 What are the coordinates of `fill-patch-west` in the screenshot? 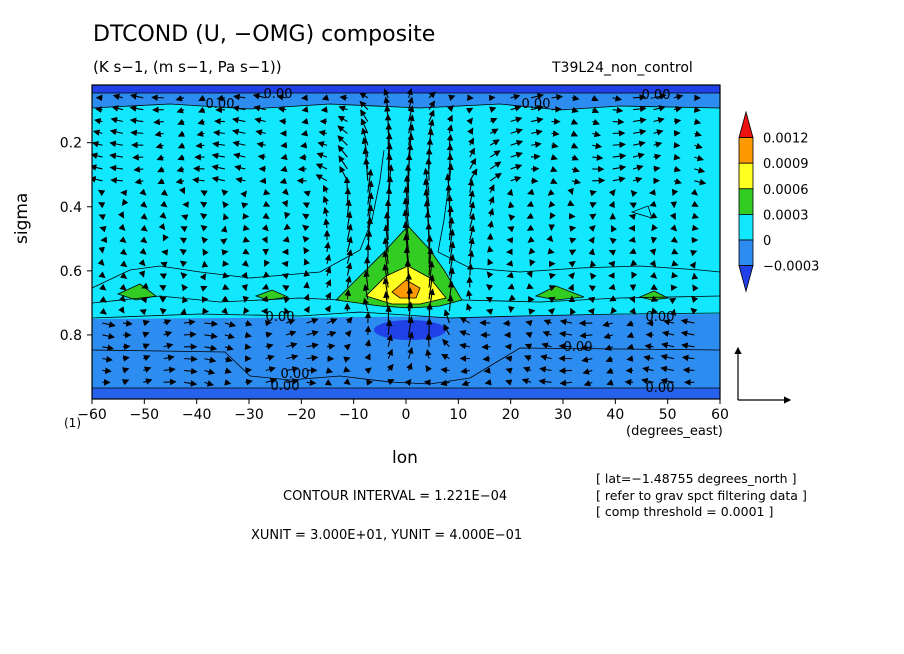 It's located at (136, 292).